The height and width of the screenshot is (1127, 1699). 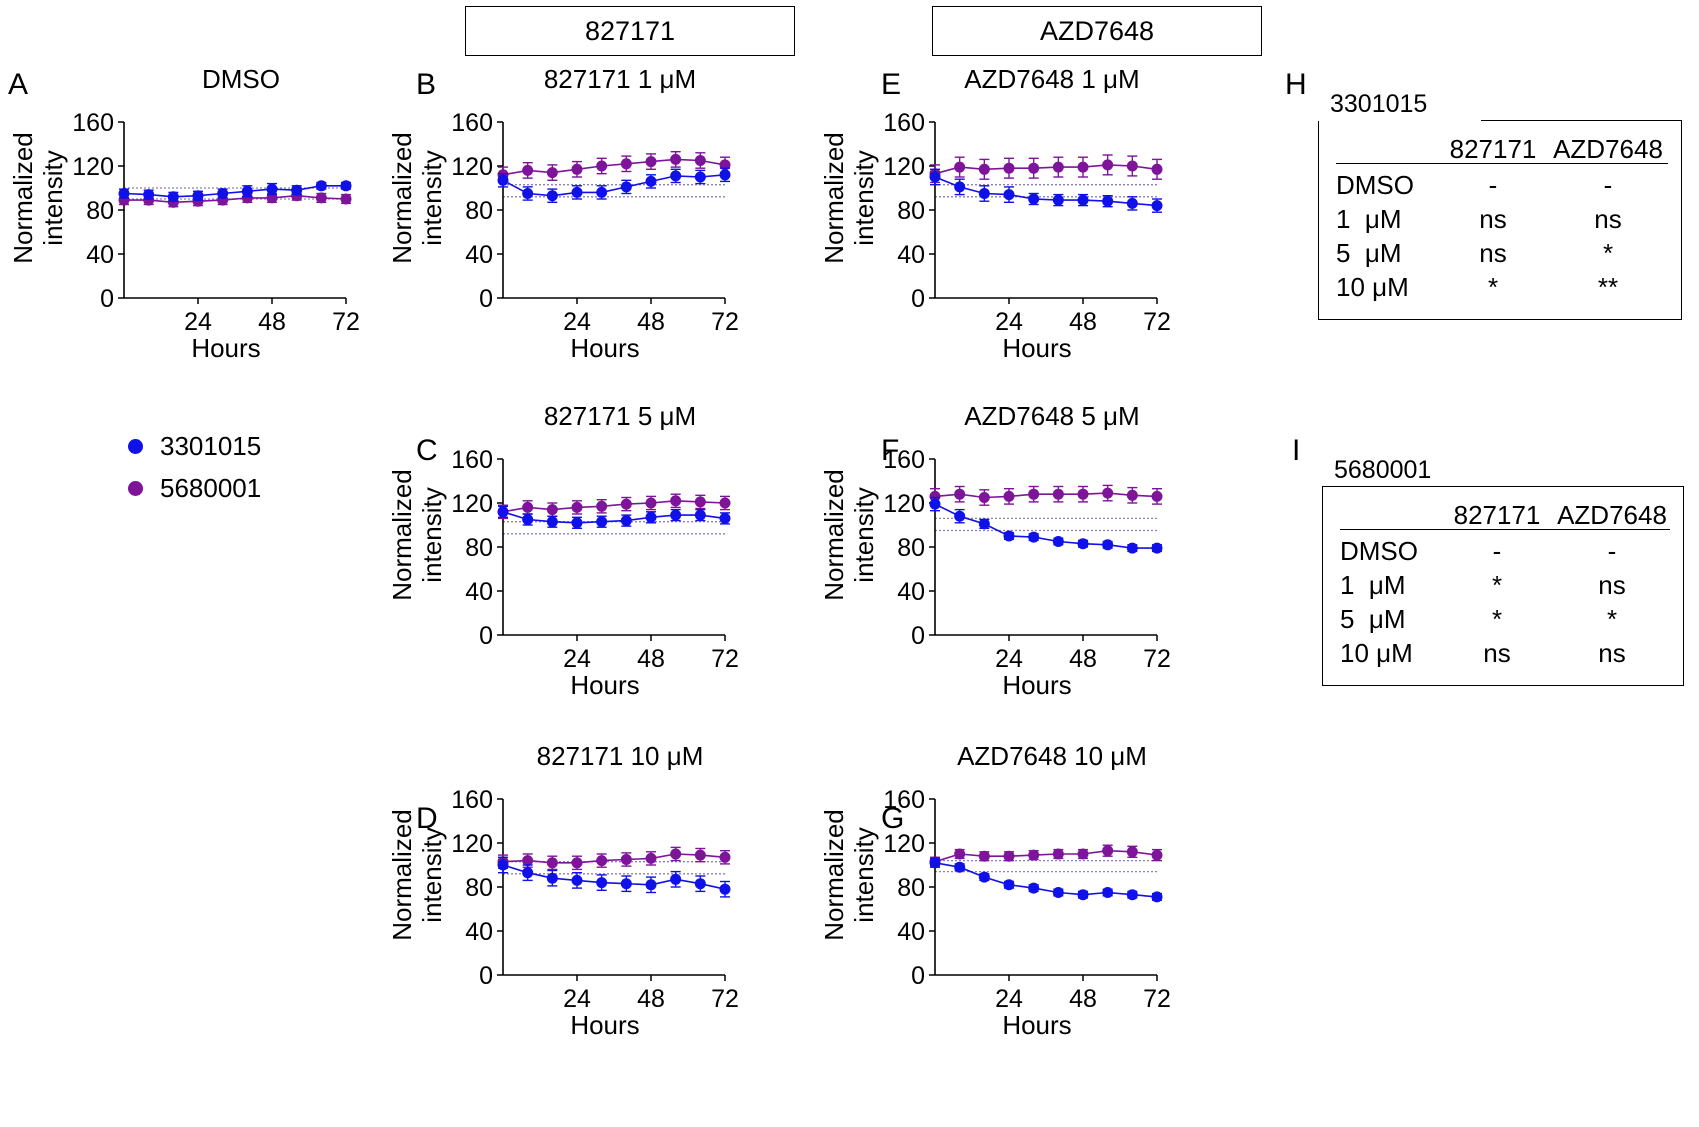 I want to click on chart-b-x-label: Hours, so click(x=604, y=348).